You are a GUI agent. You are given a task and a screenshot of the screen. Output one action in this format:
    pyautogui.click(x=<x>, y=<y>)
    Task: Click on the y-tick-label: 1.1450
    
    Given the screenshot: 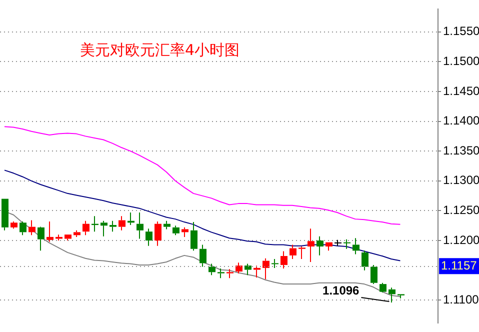 What is the action you would take?
    pyautogui.click(x=461, y=91)
    